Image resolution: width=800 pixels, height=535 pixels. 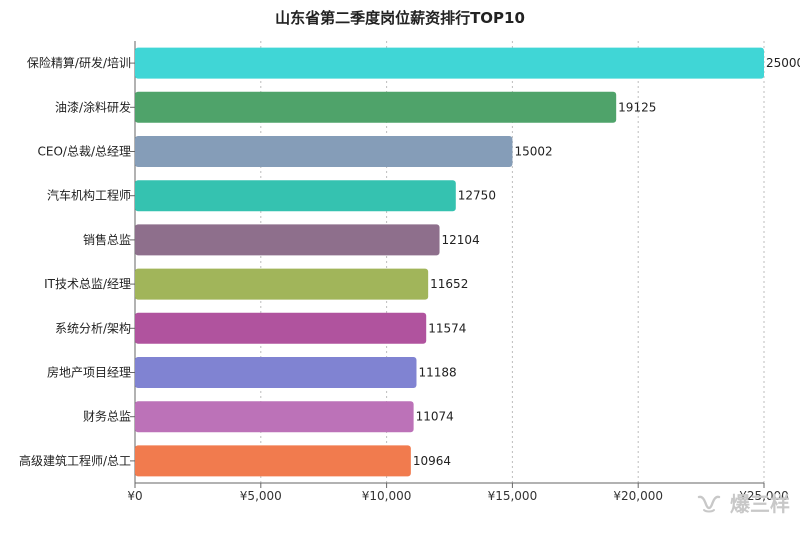 I want to click on value-label: 11574, so click(x=447, y=328).